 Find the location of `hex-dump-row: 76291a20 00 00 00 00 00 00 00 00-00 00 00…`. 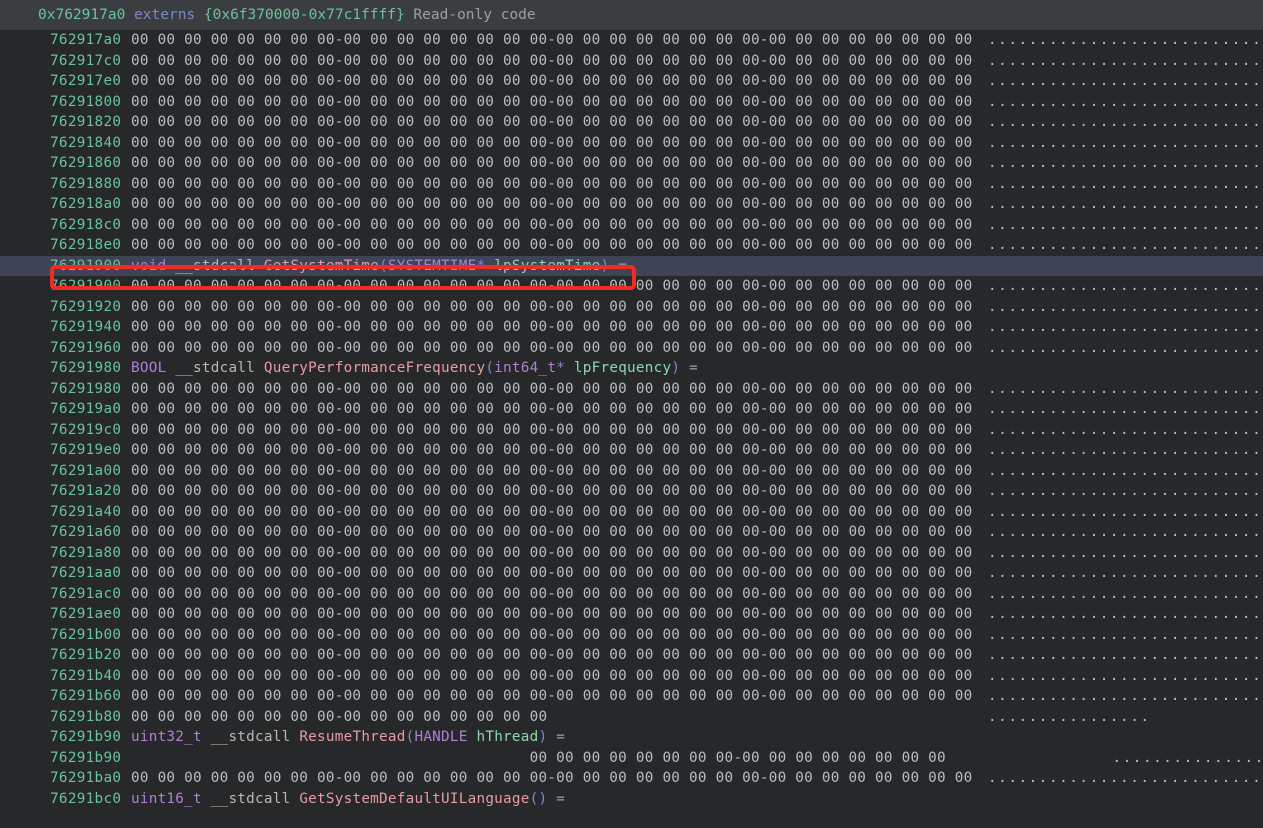

hex-dump-row: 76291a20 00 00 00 00 00 00 00 00-00 00 00… is located at coordinates (631, 491).